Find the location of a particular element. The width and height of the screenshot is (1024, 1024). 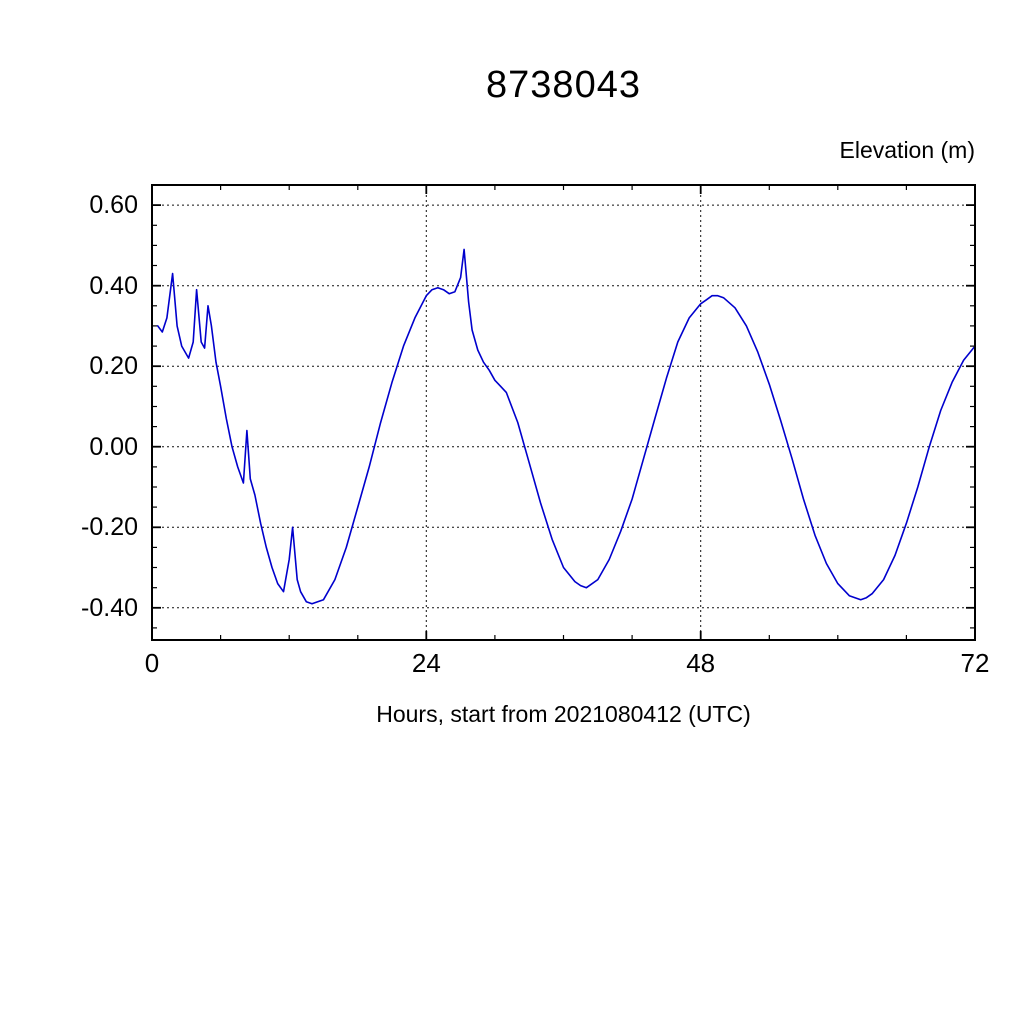

y-tick-label: -0.20 is located at coordinates (109, 527).